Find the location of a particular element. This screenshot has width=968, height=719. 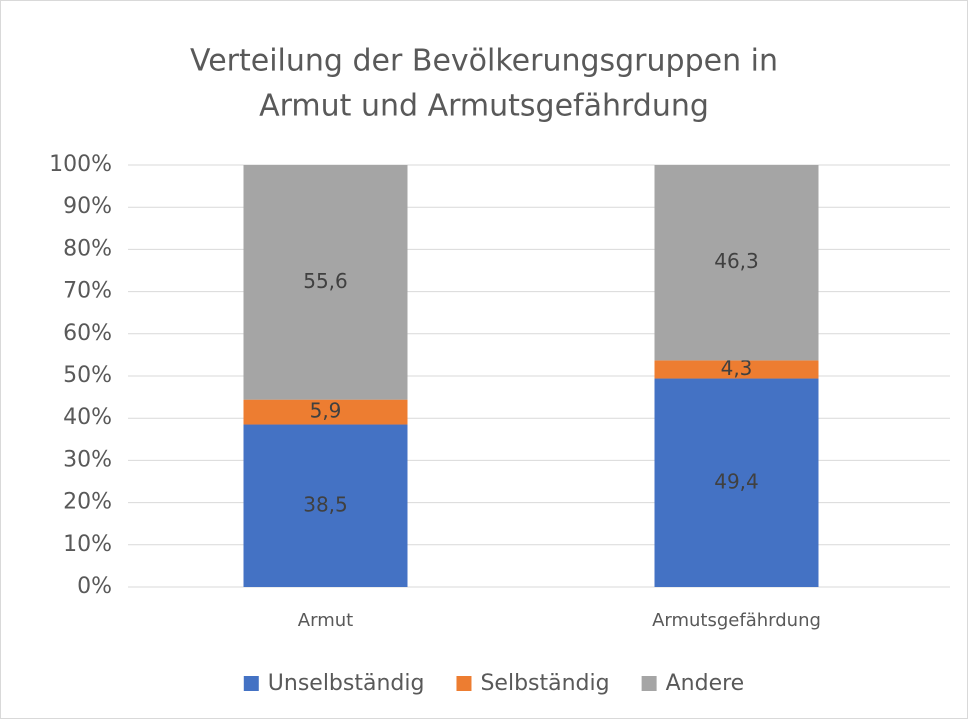

y-tick-label: 70% is located at coordinates (87, 291).